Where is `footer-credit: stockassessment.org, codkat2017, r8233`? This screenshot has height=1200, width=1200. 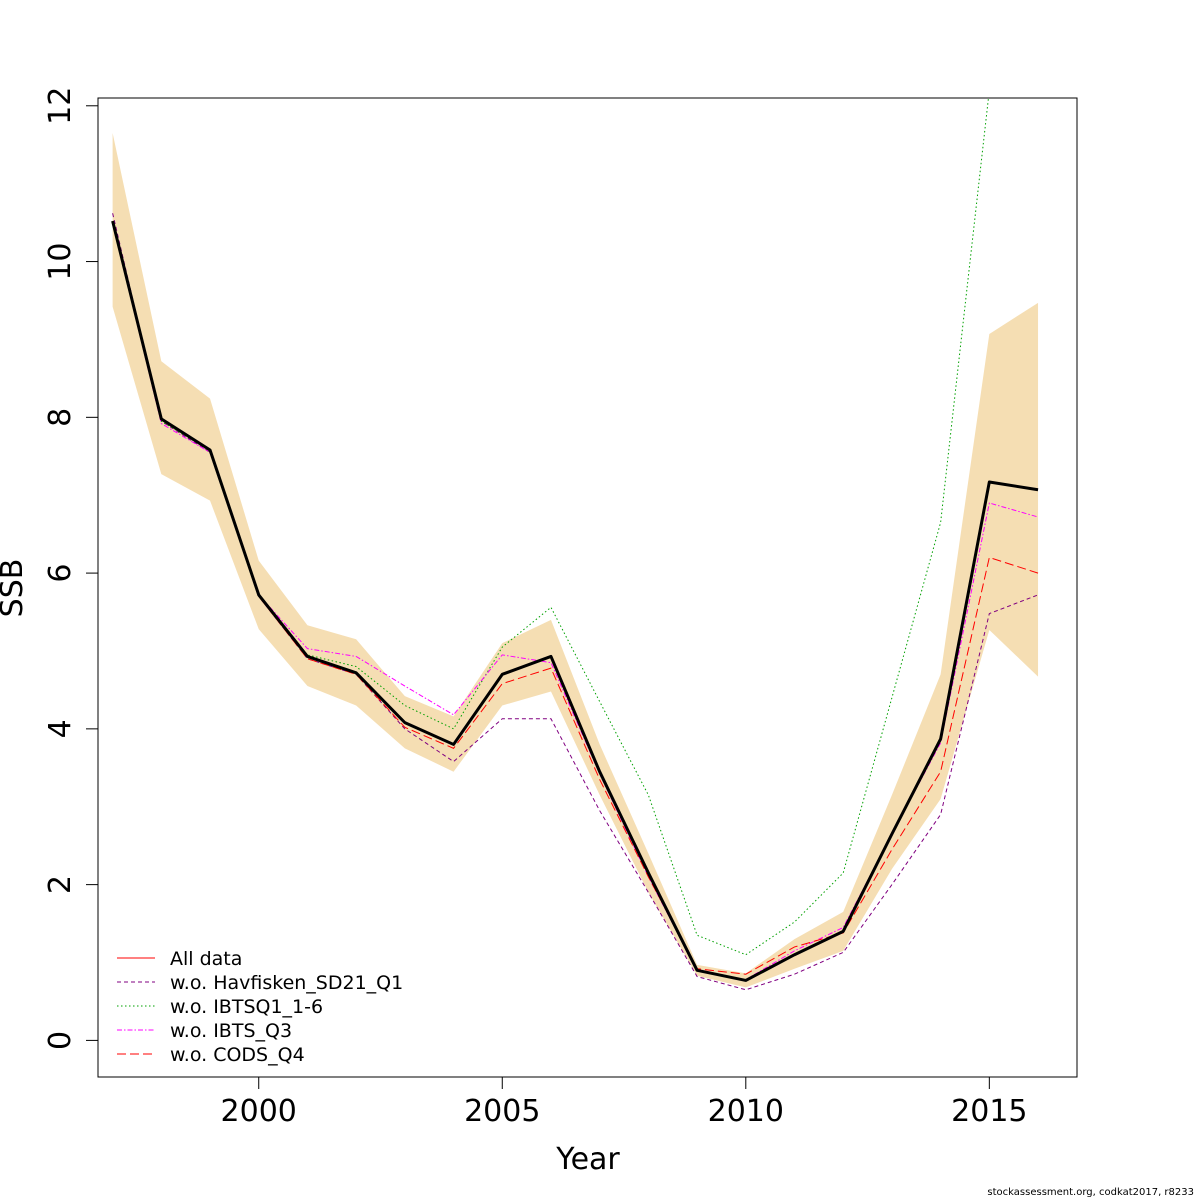
footer-credit: stockassessment.org, codkat2017, r8233 is located at coordinates (1090, 1192).